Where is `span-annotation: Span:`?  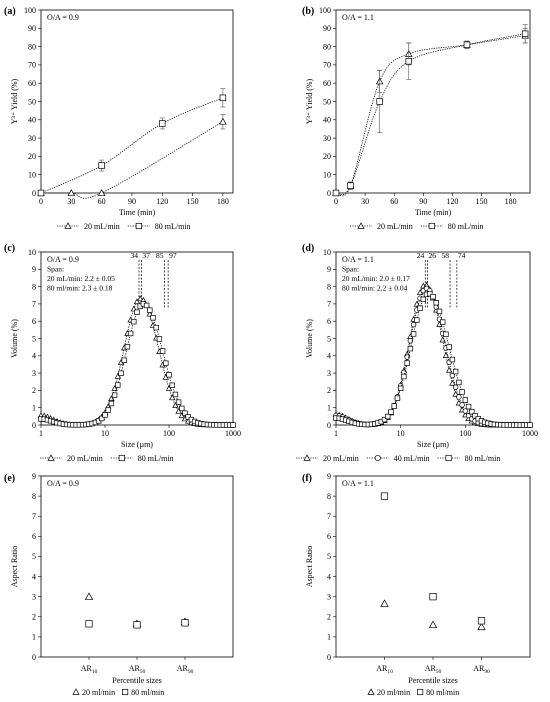 span-annotation: Span: is located at coordinates (55, 269).